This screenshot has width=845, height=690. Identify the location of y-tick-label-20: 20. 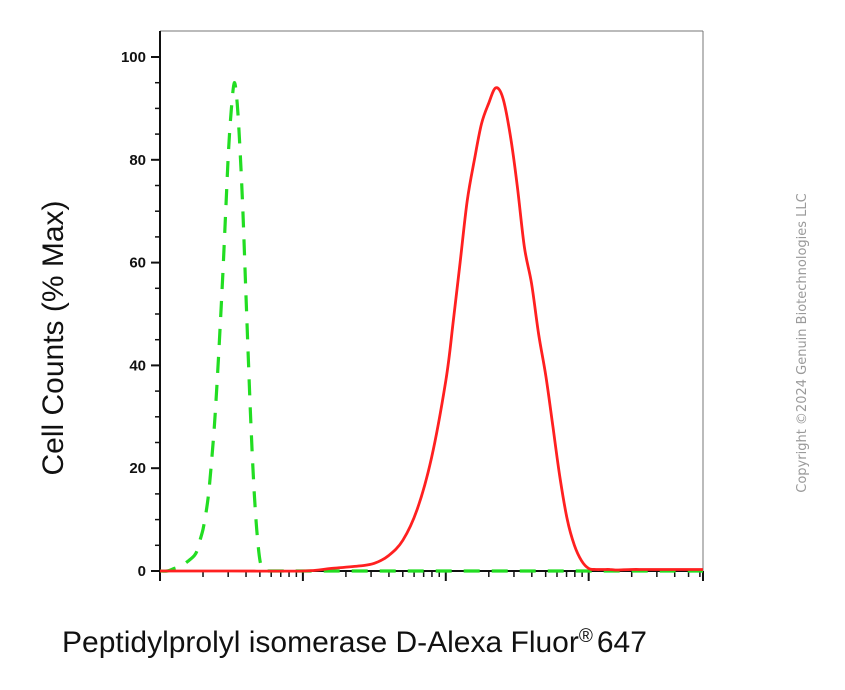
(137, 468).